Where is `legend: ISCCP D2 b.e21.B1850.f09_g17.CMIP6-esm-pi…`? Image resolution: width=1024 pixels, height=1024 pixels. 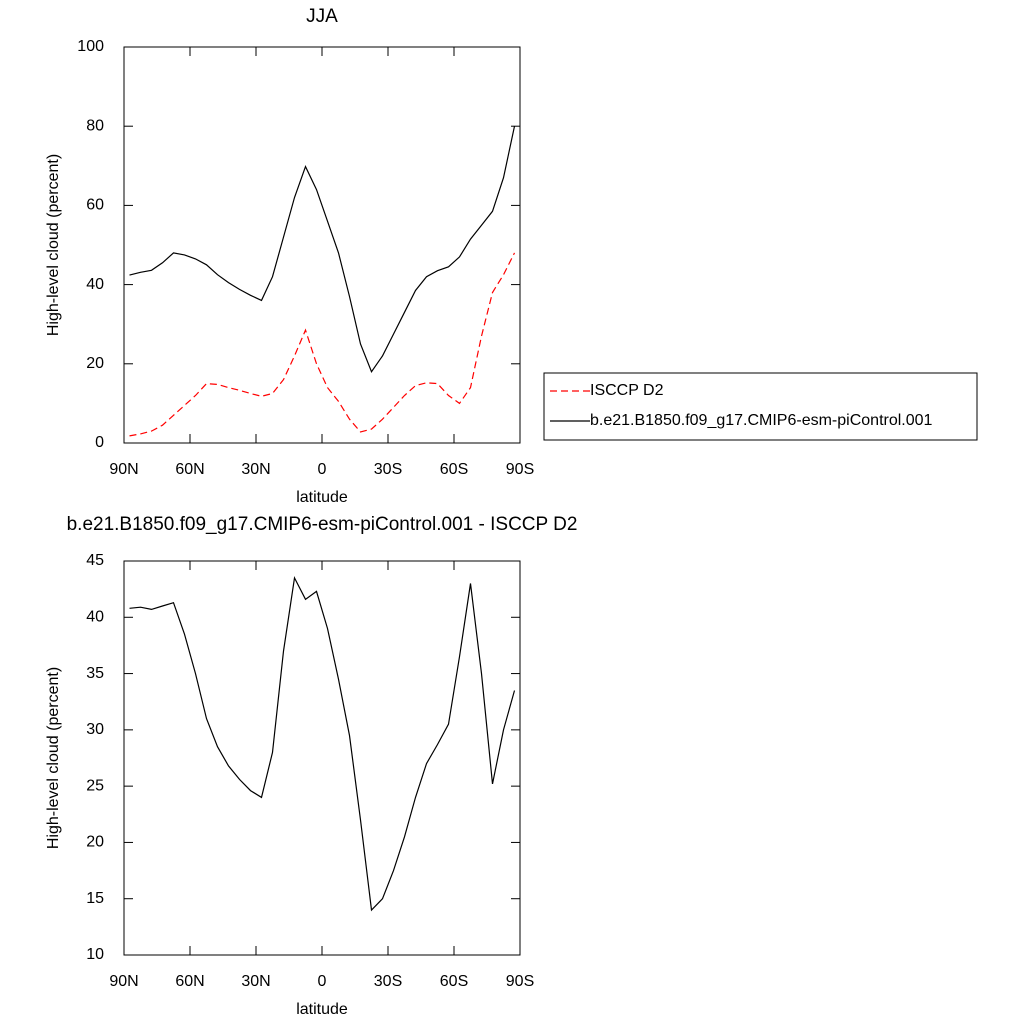
legend: ISCCP D2 b.e21.B1850.f09_g17.CMIP6-esm-pi… is located at coordinates (760, 406).